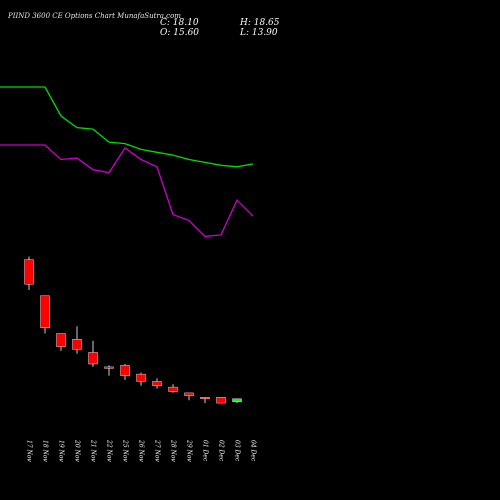 The image size is (500, 500). I want to click on candle-layer, so click(133, 330).